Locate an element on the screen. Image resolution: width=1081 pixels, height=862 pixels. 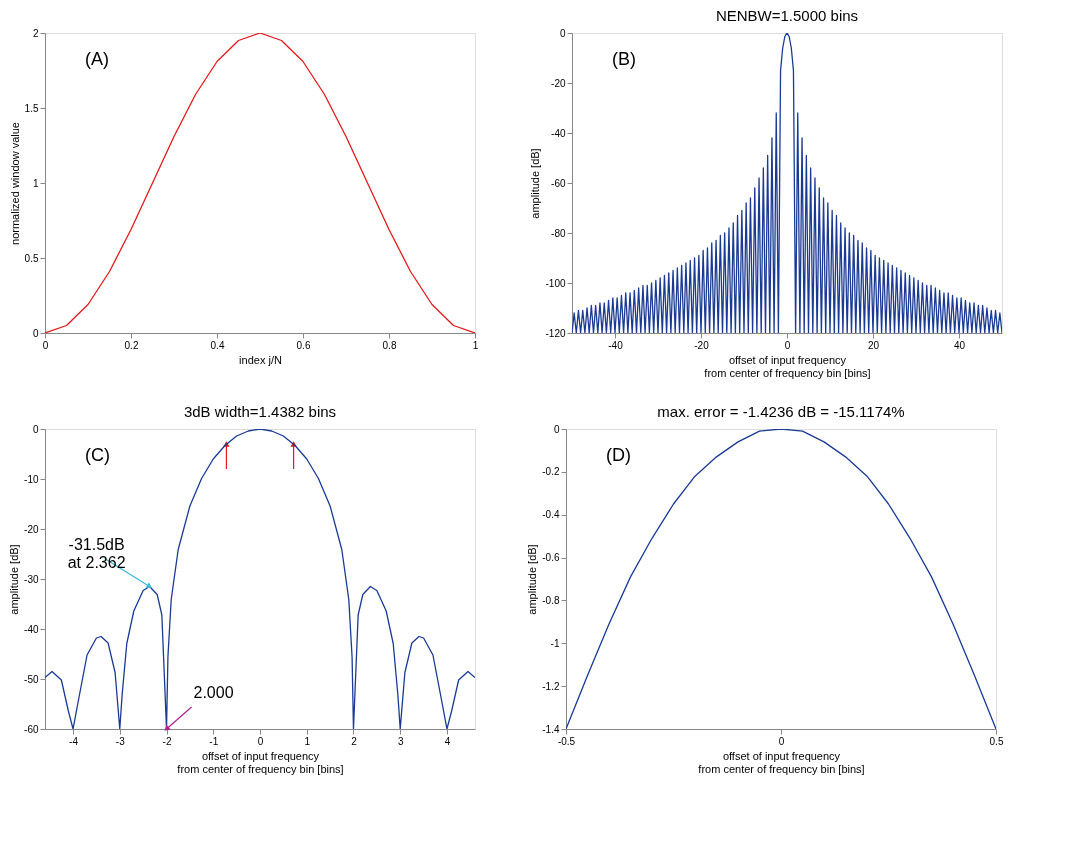
annotation: (C) is located at coordinates (97, 455).